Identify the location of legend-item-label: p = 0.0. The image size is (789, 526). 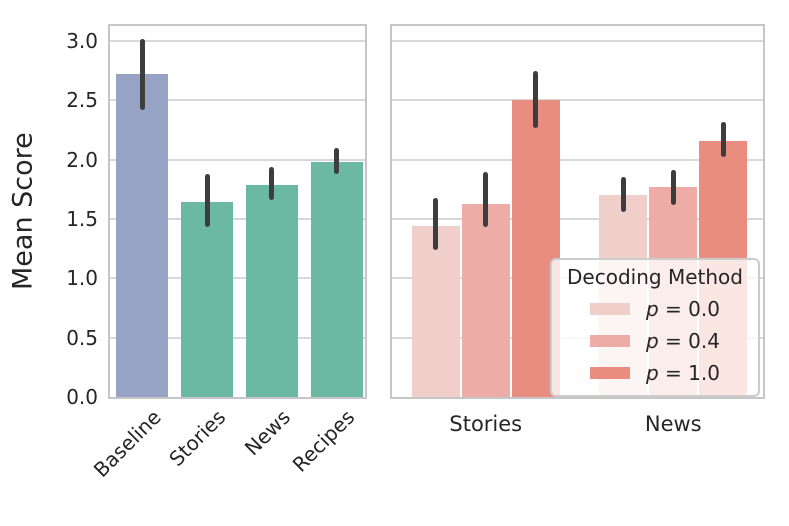
(683, 309).